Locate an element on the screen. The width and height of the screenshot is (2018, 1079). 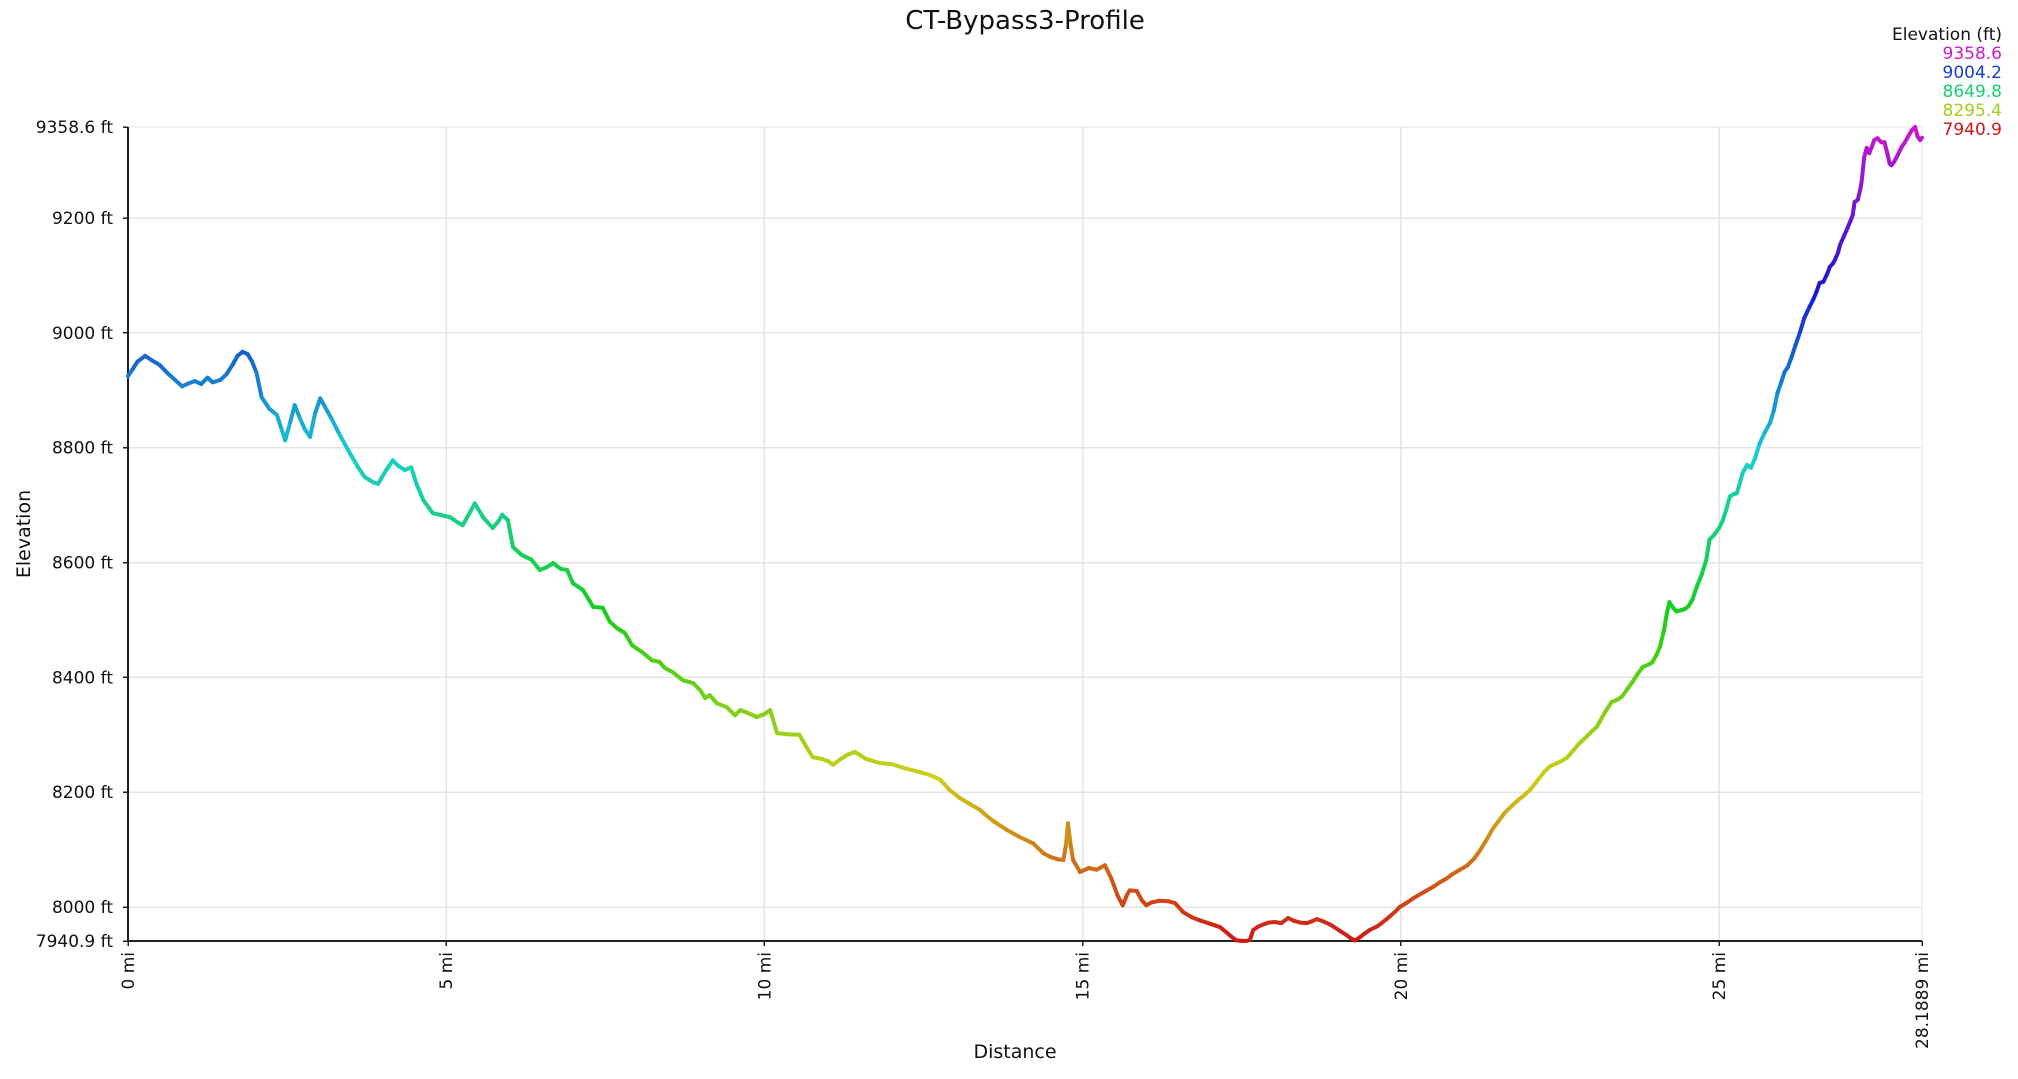
legend-entry: 9004.2 is located at coordinates (1972, 73).